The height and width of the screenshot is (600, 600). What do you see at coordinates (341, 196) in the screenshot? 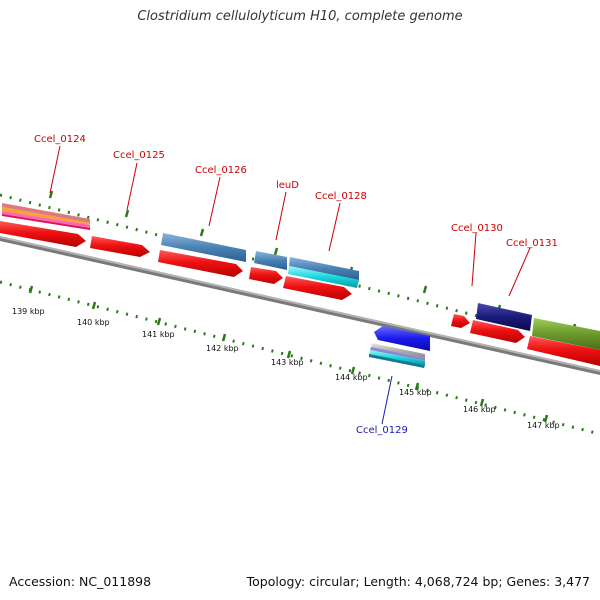
I see `gene-label-ccel-0128: Ccel_0128` at bounding box center [341, 196].